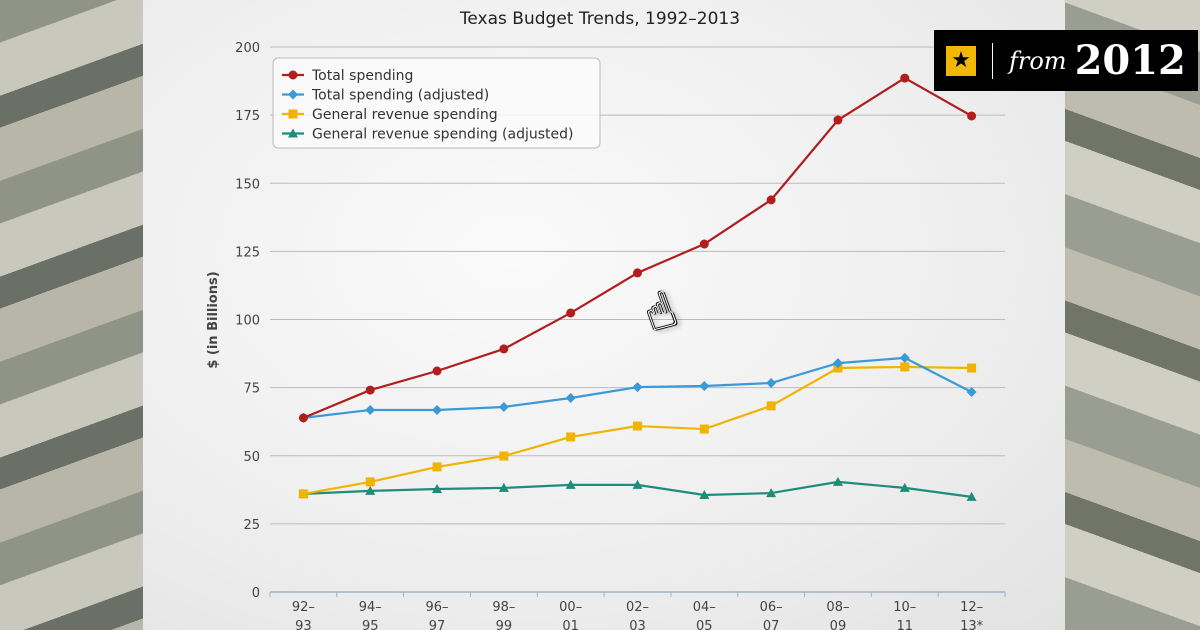  What do you see at coordinates (437, 607) in the screenshot?
I see `x-tick-label: 96–` at bounding box center [437, 607].